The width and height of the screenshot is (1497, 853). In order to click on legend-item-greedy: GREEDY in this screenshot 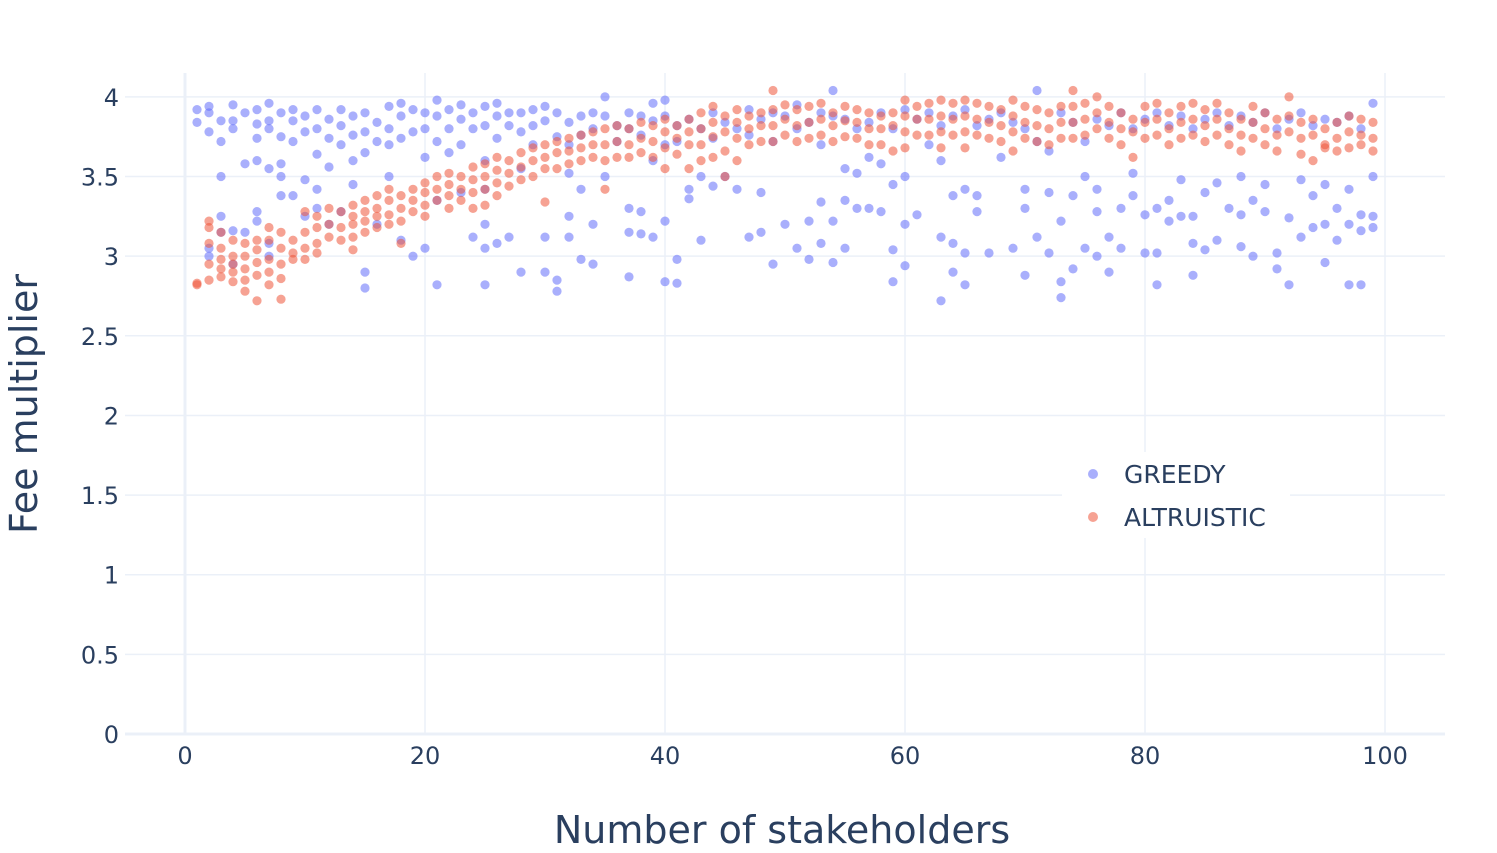, I will do `click(1157, 474)`.